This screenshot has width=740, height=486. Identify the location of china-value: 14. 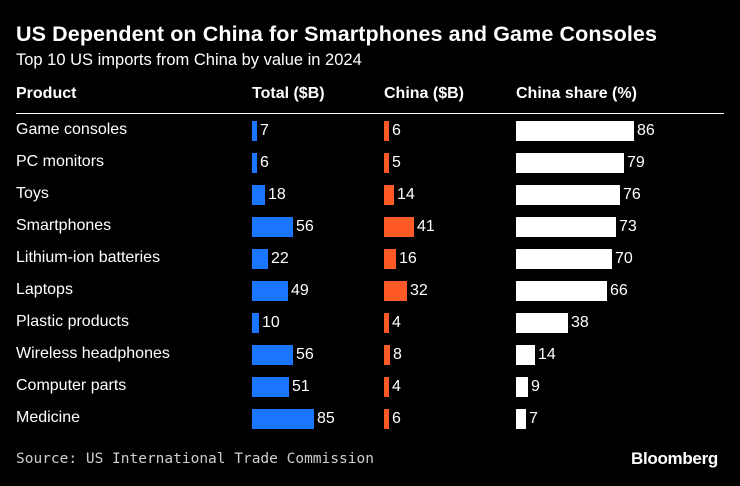
(406, 194).